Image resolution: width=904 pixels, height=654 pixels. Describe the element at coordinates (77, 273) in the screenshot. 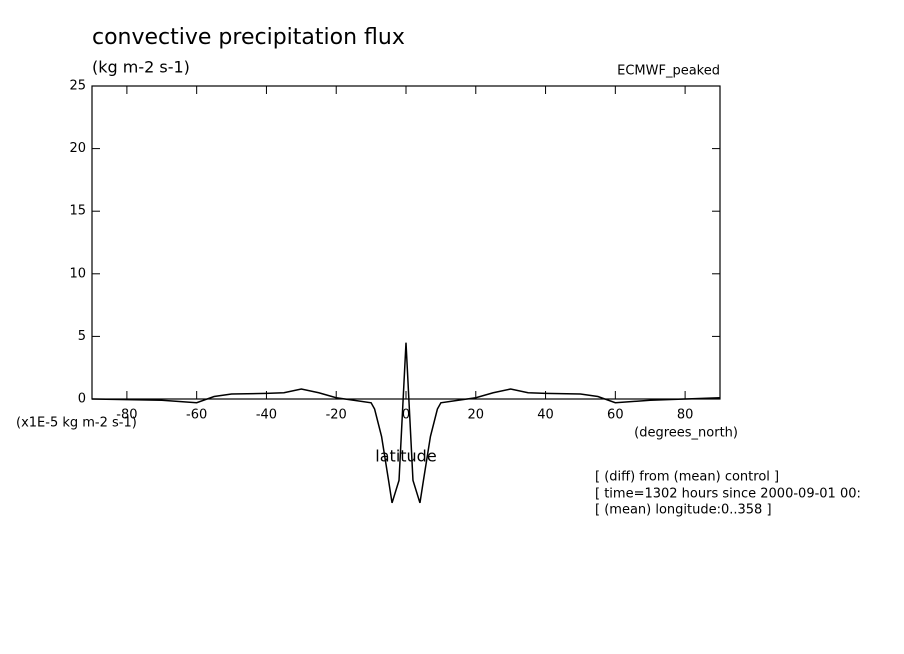

I see `y-tick-label: 10` at that location.